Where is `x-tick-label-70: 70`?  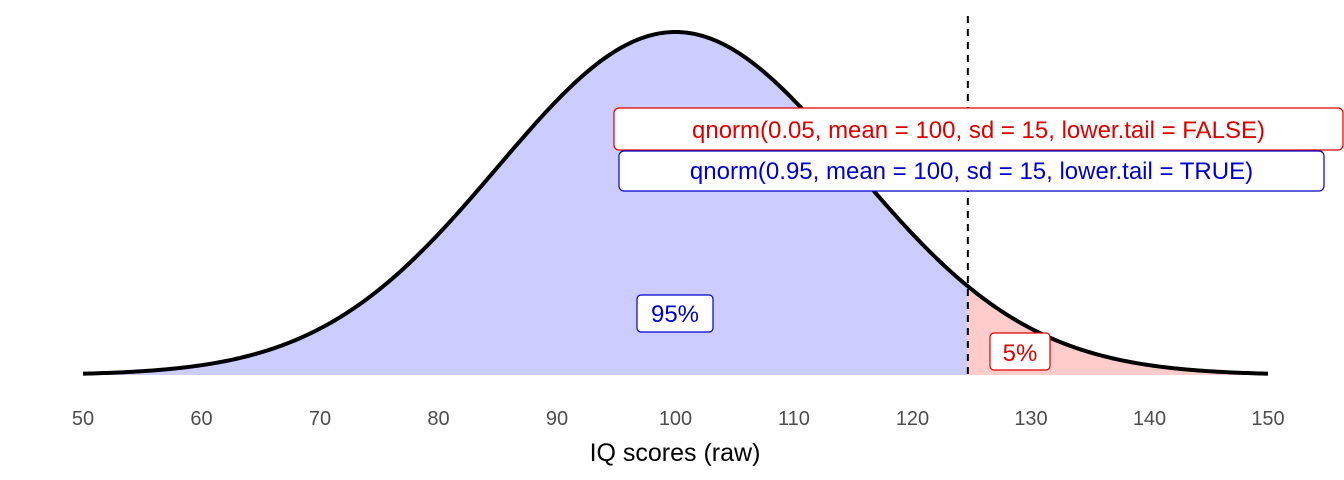
x-tick-label-70: 70 is located at coordinates (320, 419).